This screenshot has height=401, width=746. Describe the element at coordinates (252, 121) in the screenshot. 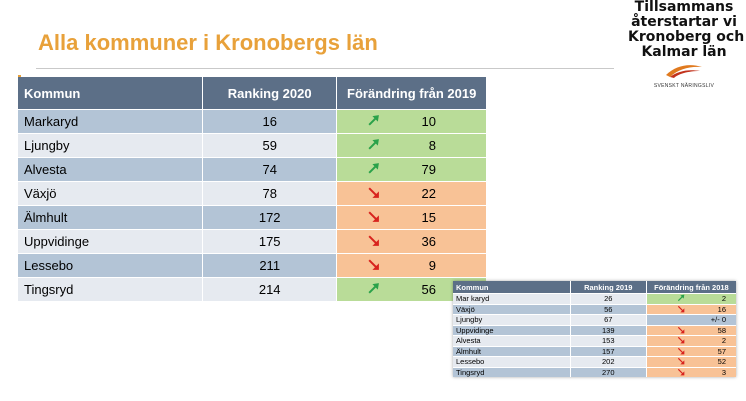

I see `table-row: Markaryd 16 10` at that location.